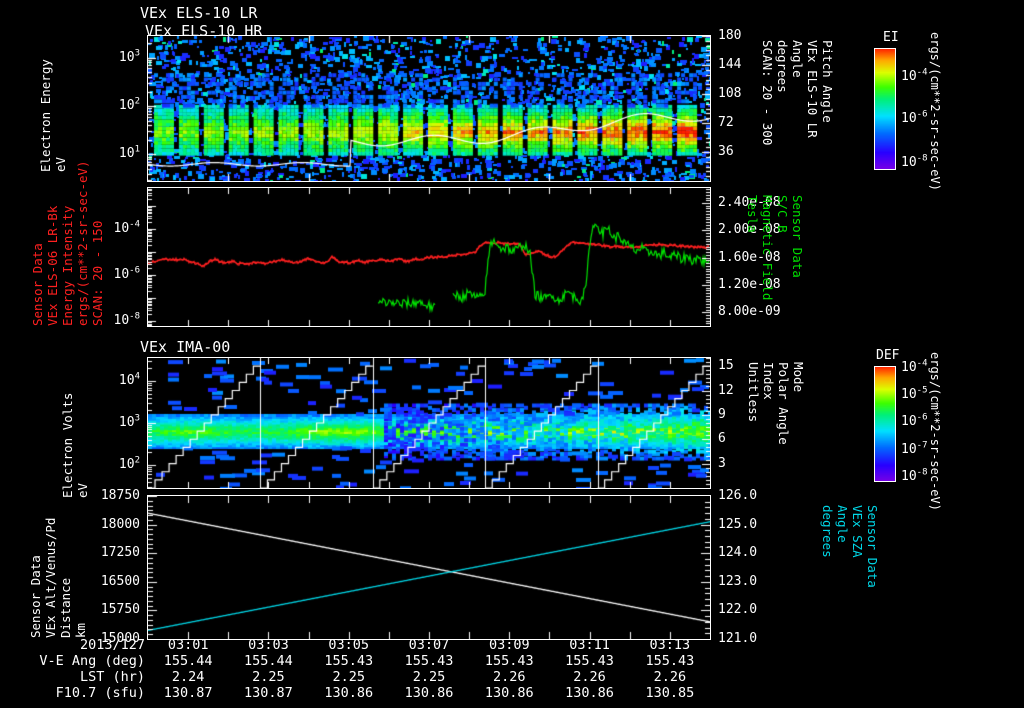  What do you see at coordinates (722, 414) in the screenshot?
I see `panel3-right-tick-2: 9` at bounding box center [722, 414].